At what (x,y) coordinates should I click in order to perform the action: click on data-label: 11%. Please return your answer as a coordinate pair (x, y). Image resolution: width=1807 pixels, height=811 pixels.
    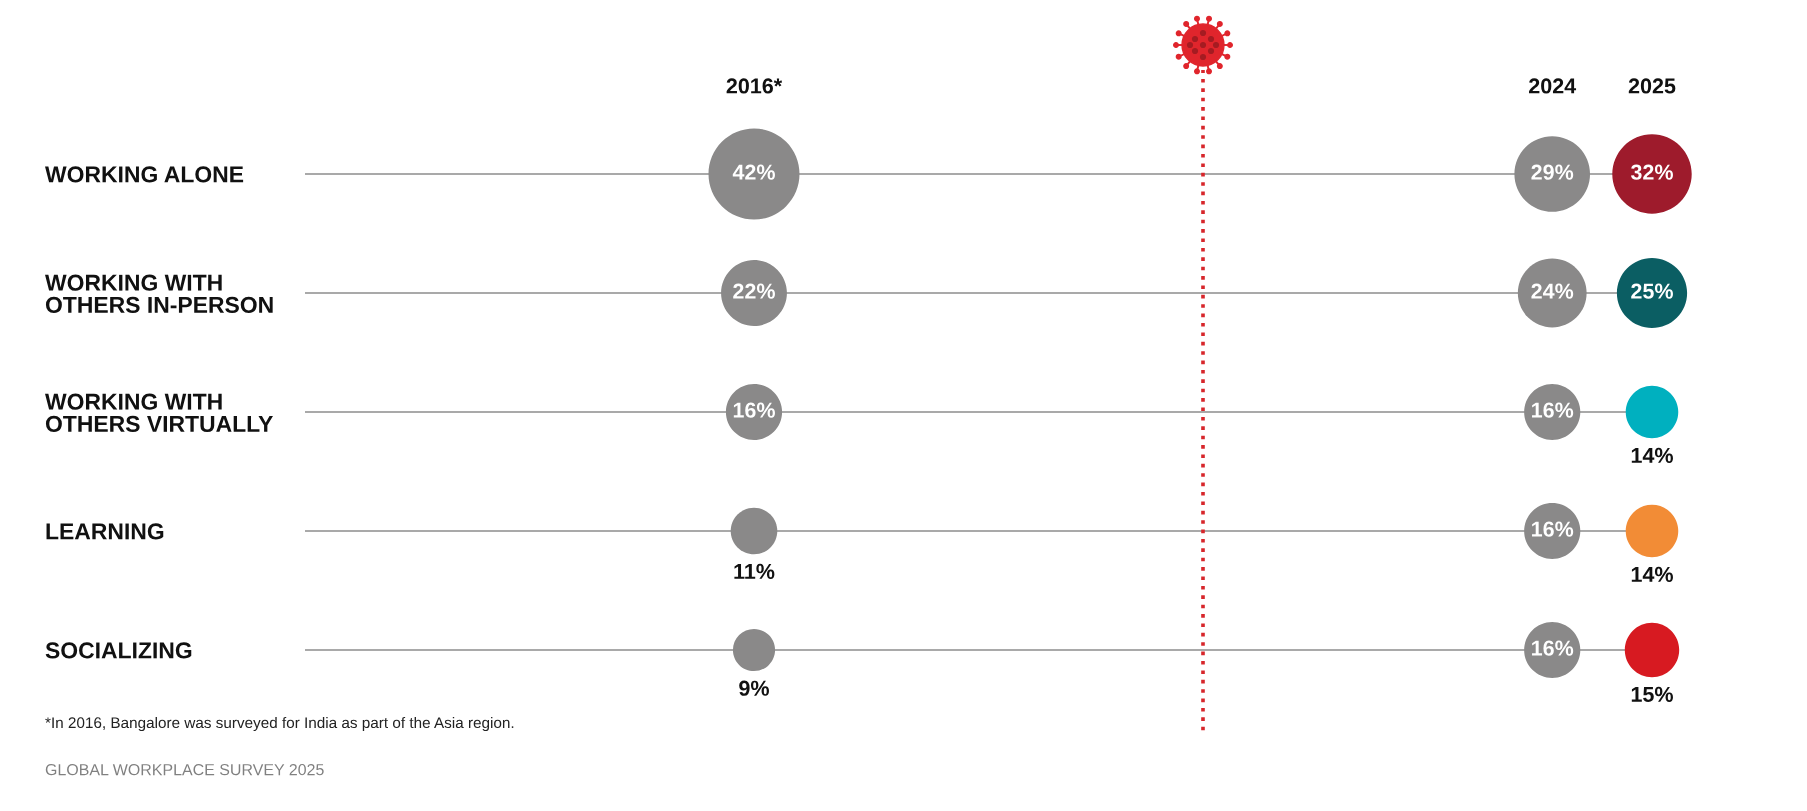
    Looking at the image, I should click on (754, 571).